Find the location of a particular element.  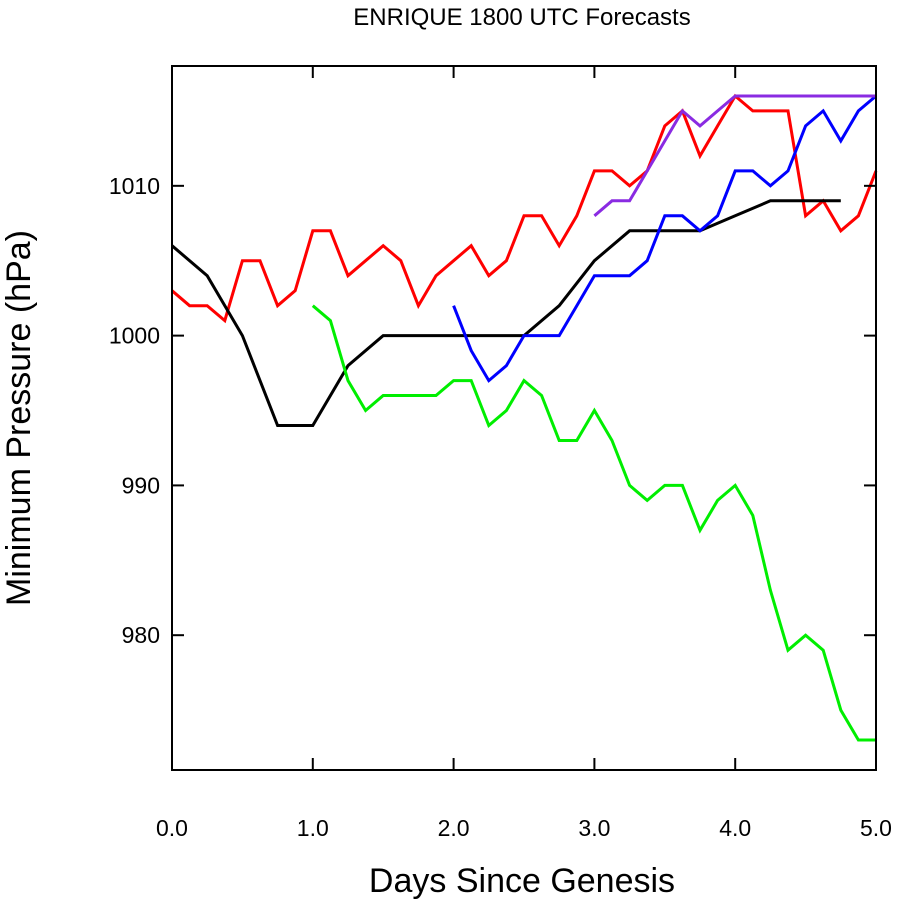

y-tick-label: 980 is located at coordinates (141, 635).